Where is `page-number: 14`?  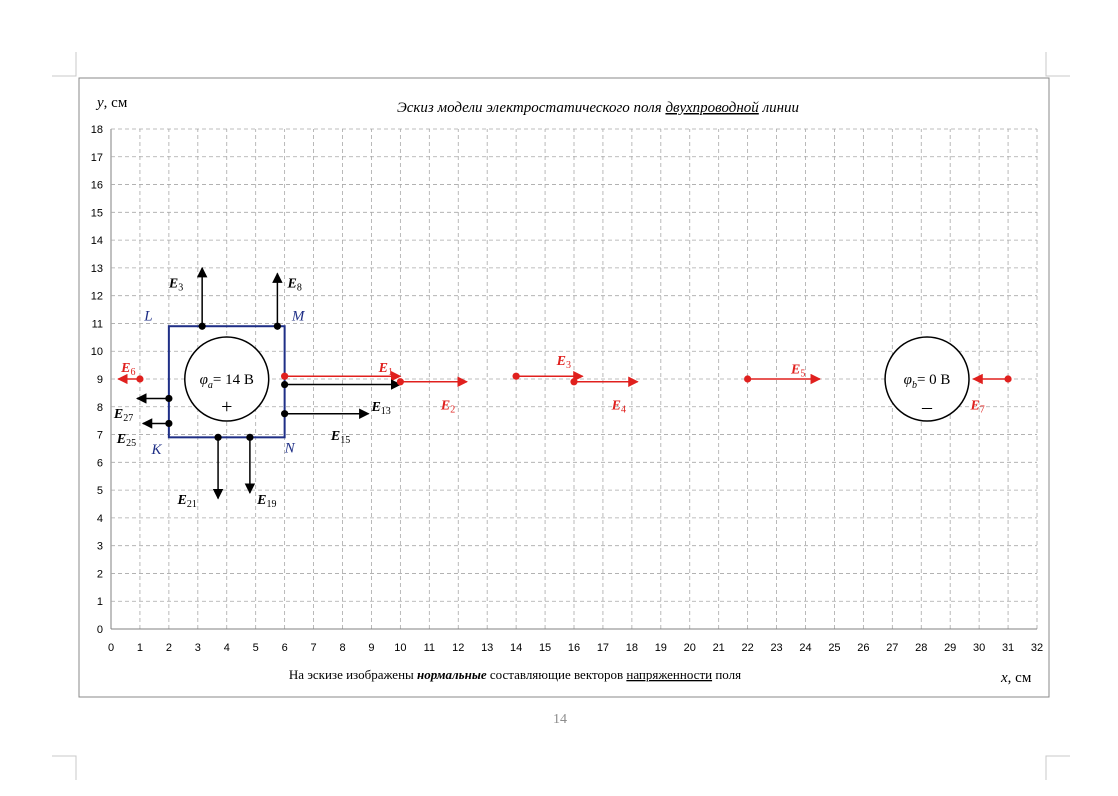
page-number: 14 is located at coordinates (560, 719).